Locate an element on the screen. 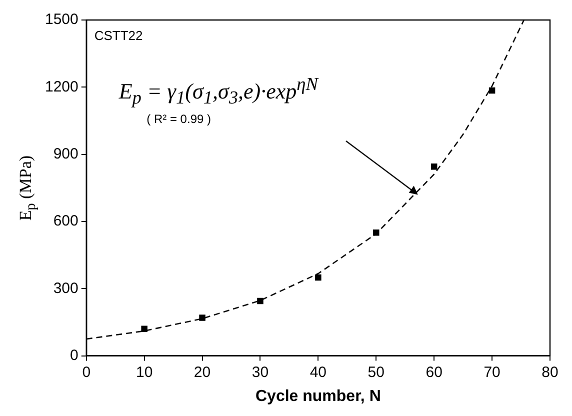 The image size is (572, 416). y-tick-label: 300 is located at coordinates (65, 288).